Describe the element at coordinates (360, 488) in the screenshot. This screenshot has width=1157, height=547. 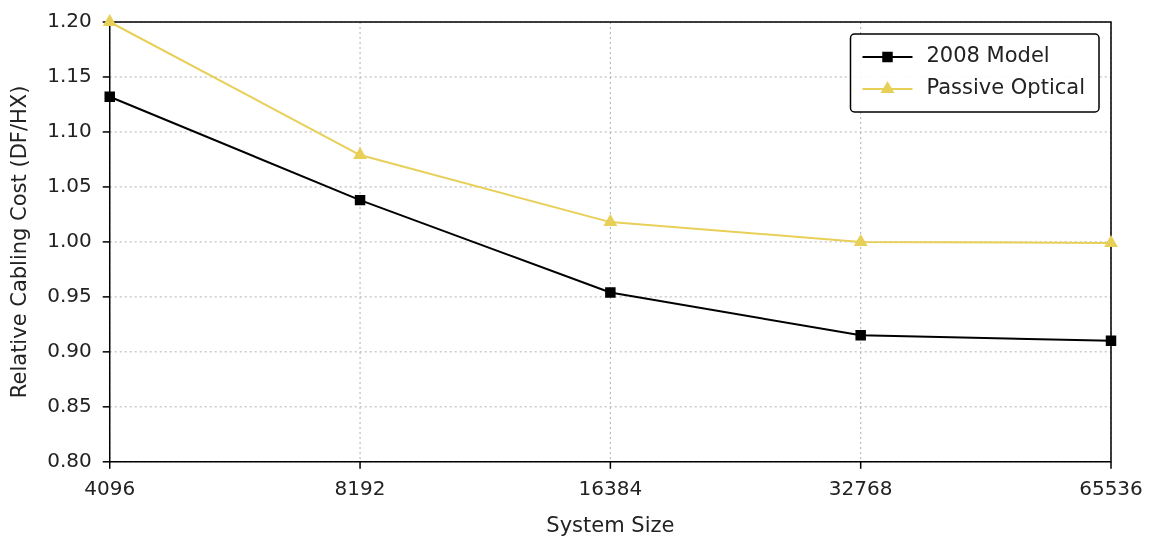
I see `x-tick-label: 8192` at that location.